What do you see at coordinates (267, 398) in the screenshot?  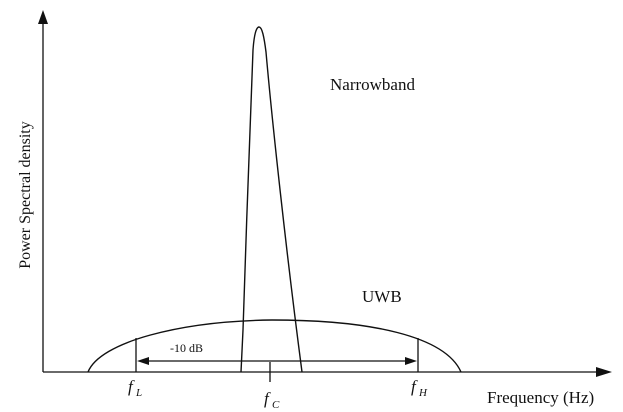 I see `freq-center-symbol: f` at bounding box center [267, 398].